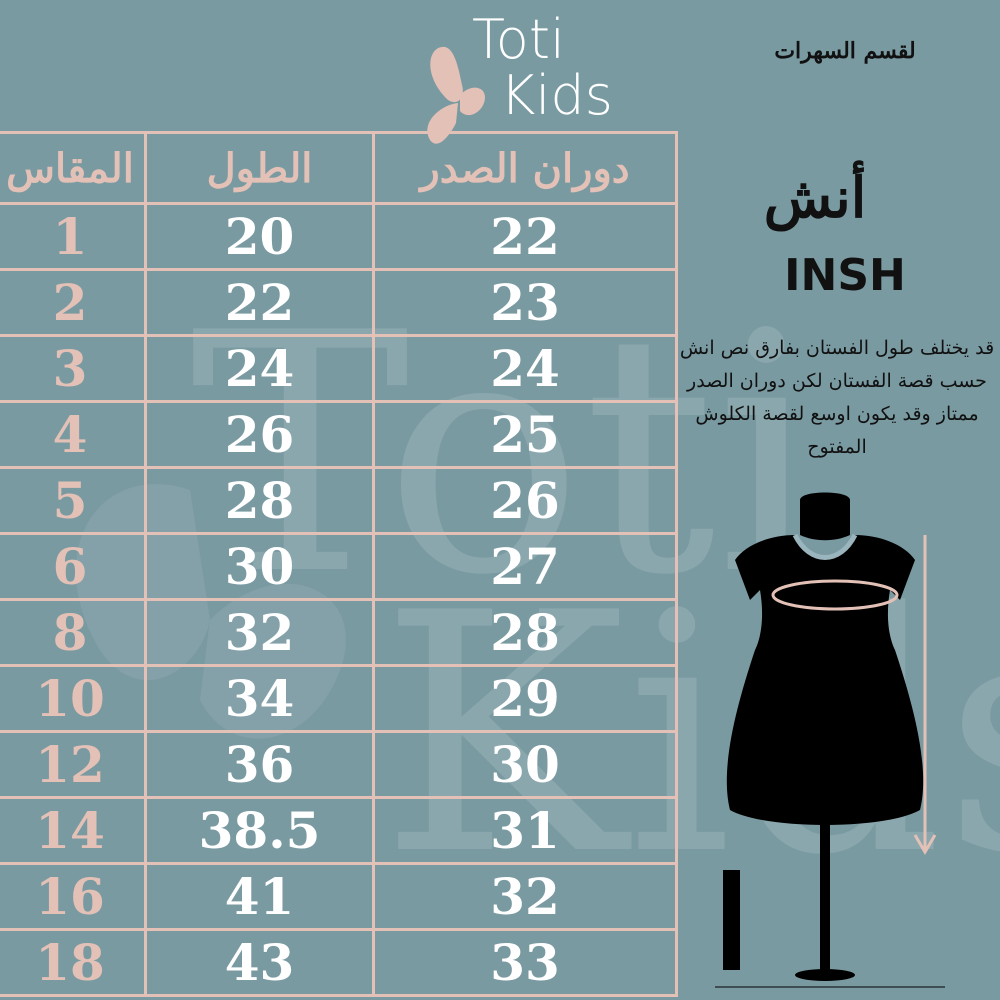 This screenshot has height=1000, width=1000. Describe the element at coordinates (260, 632) in the screenshot. I see `length-cell: 32` at that location.